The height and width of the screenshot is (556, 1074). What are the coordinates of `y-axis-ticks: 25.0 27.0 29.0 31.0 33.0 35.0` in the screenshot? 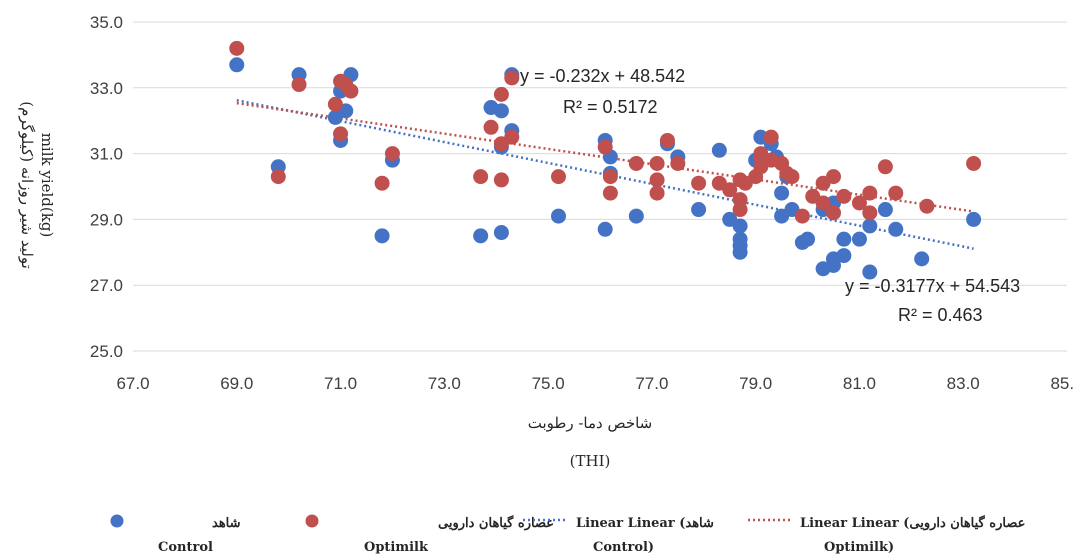 It's located at (106, 187).